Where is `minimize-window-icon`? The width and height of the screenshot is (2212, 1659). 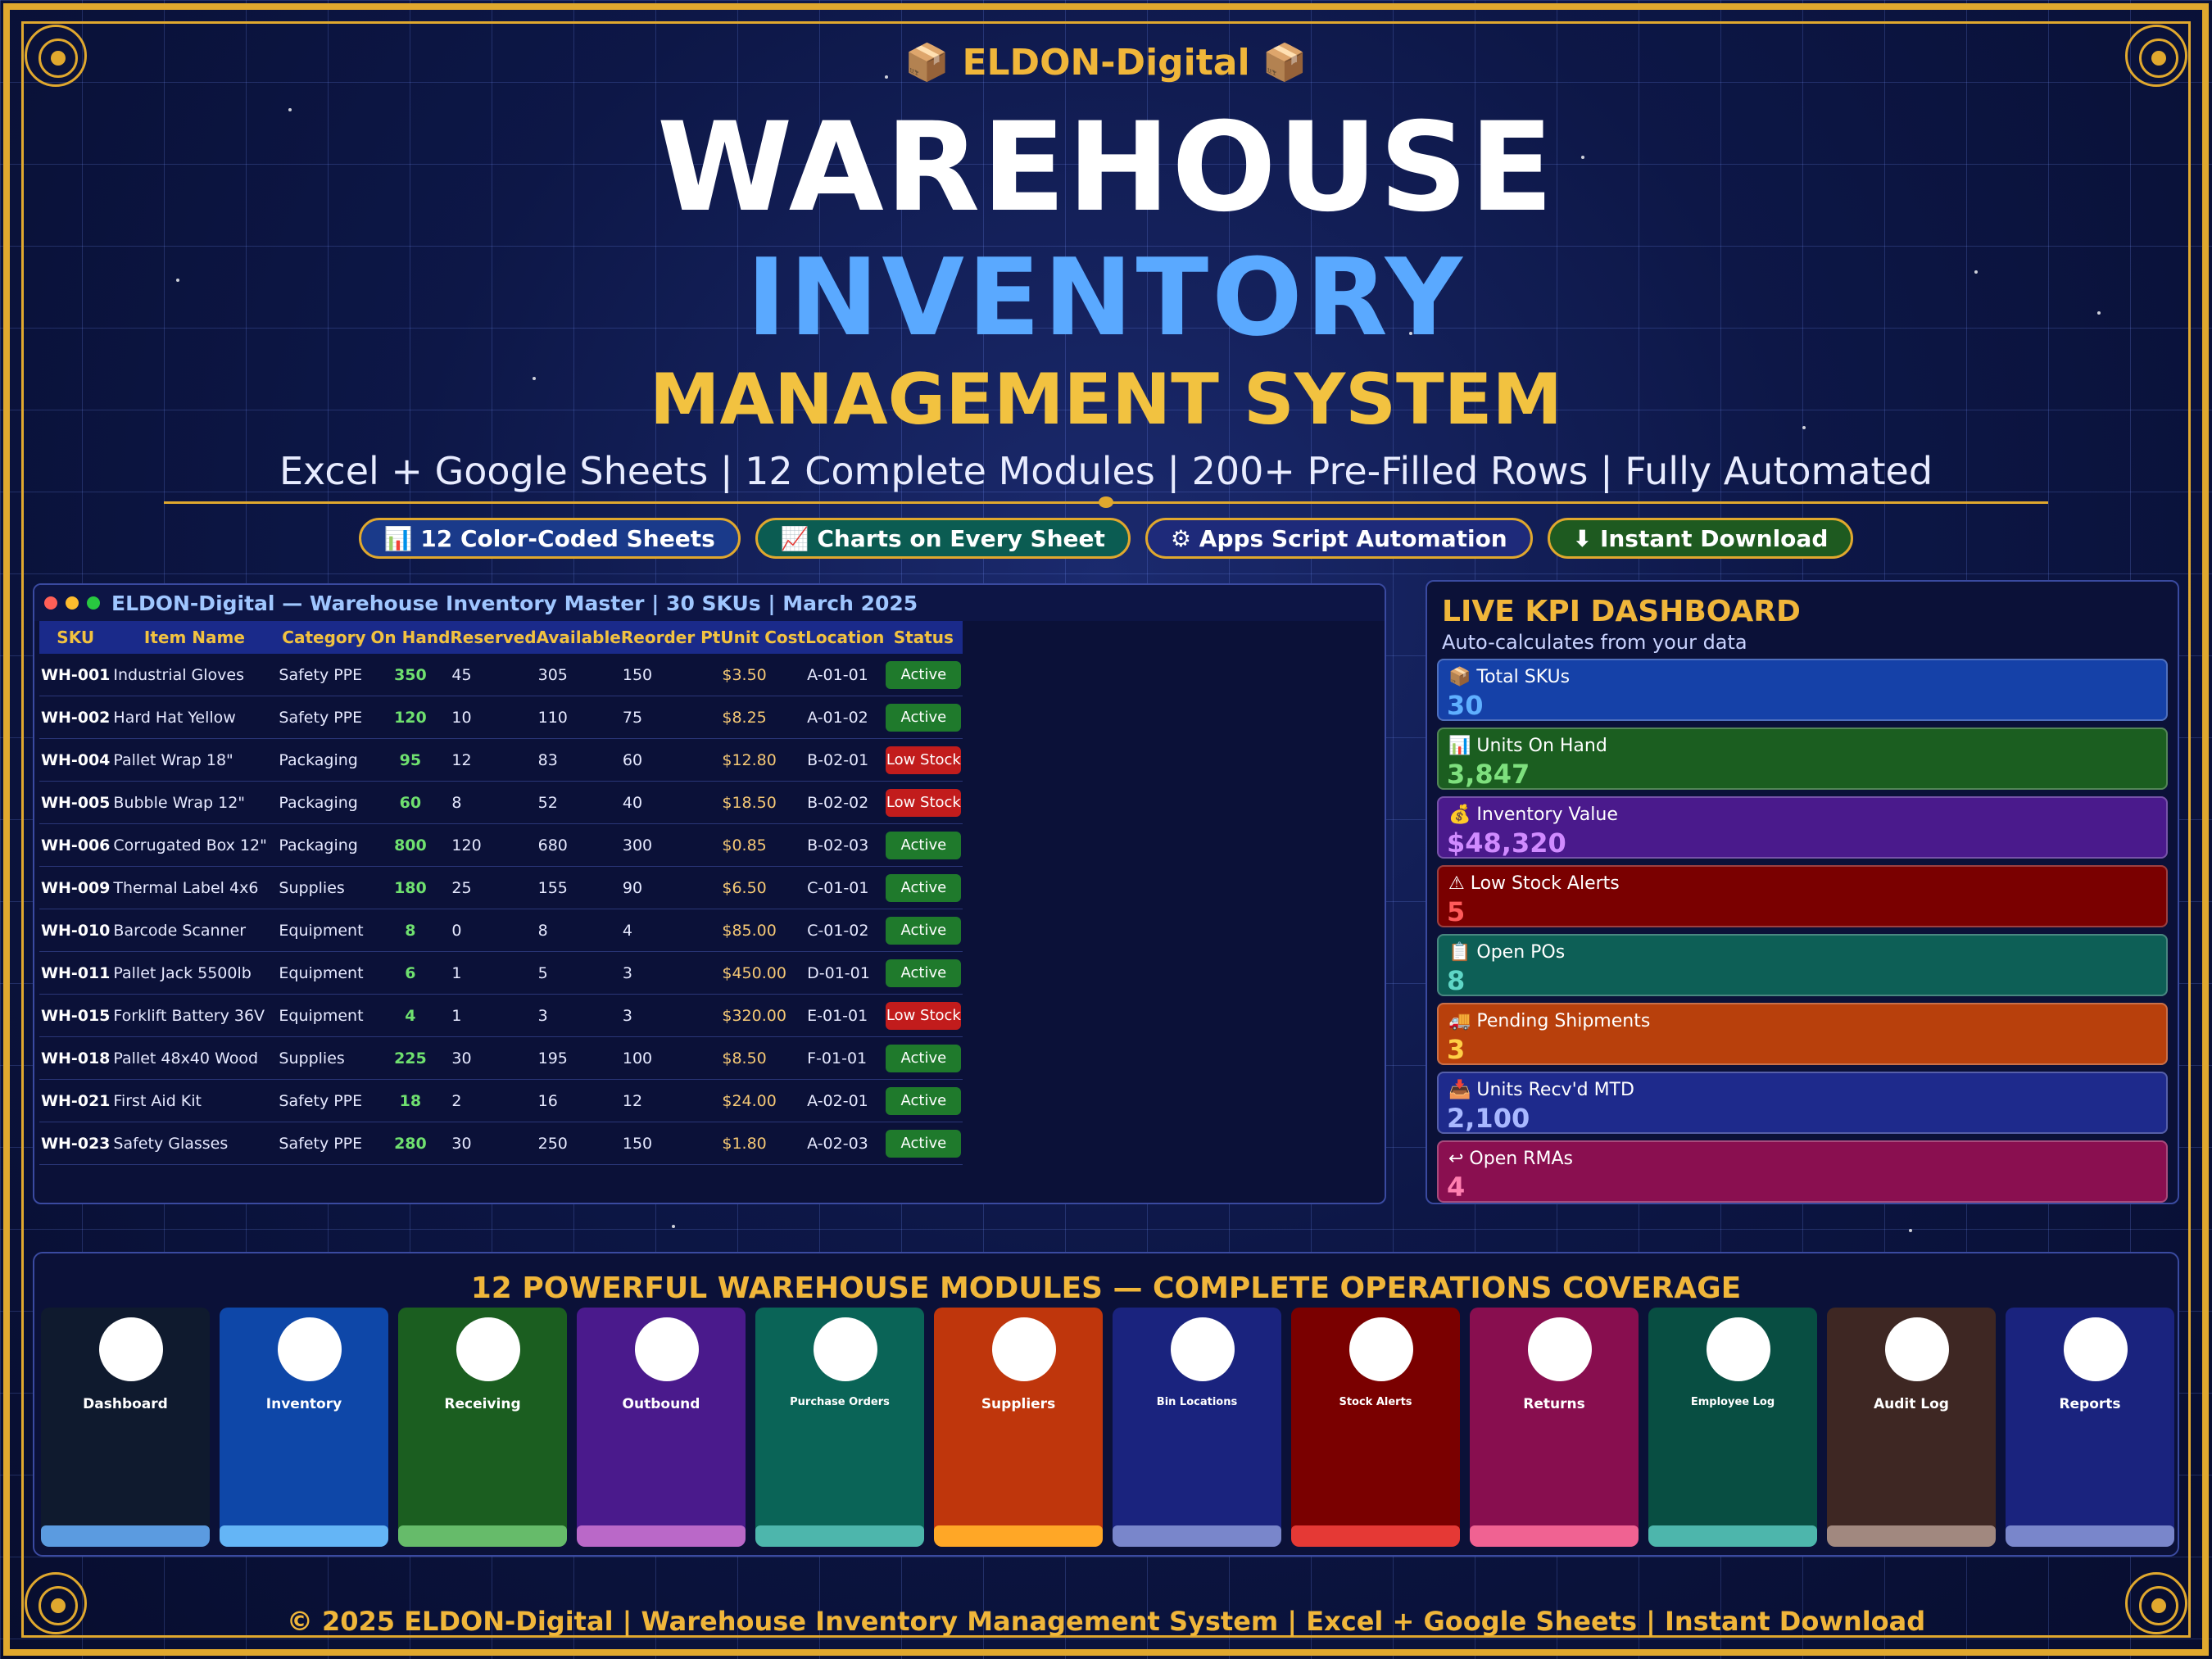 minimize-window-icon is located at coordinates (72, 603).